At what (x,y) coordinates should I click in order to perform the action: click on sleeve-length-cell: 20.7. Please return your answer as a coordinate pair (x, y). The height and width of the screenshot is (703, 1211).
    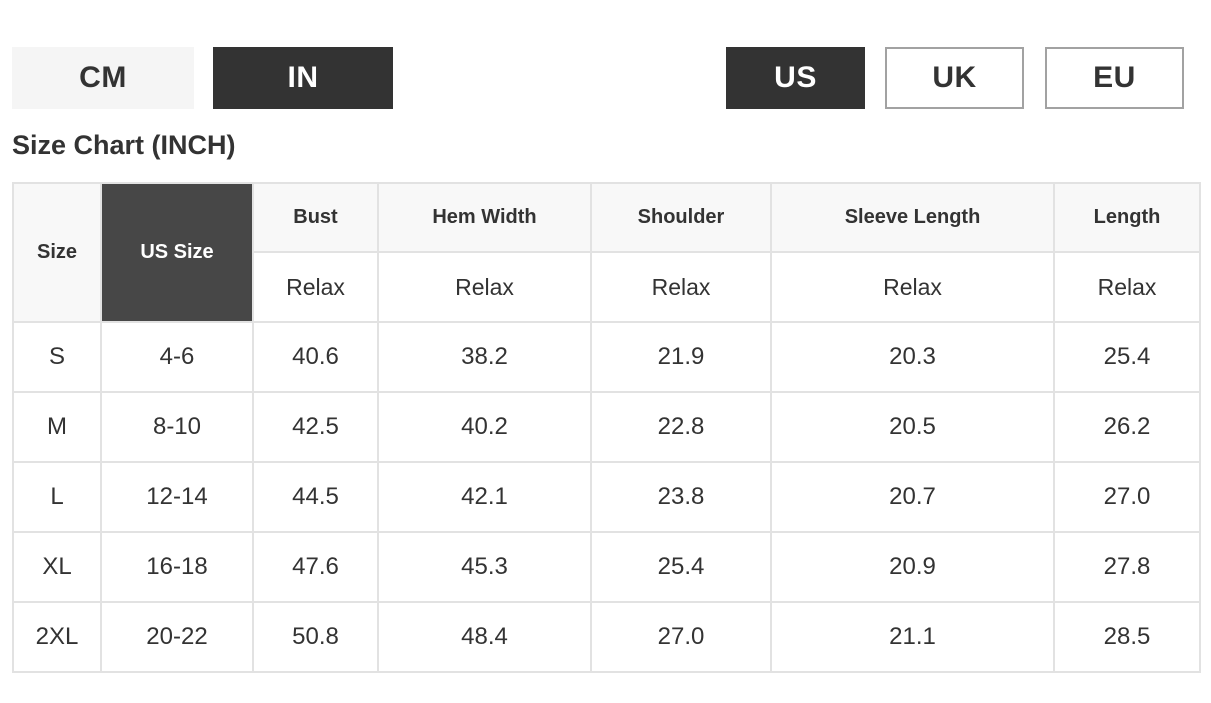
    Looking at the image, I should click on (912, 497).